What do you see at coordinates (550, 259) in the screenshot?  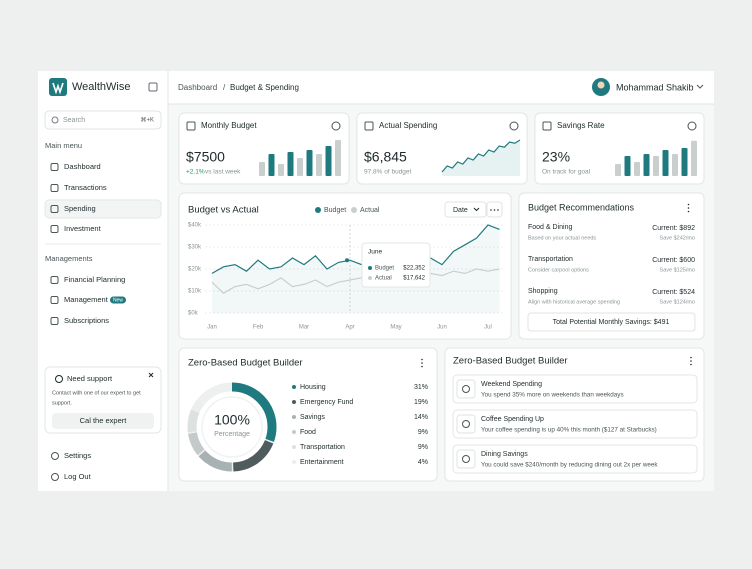 I see `rec-name: Transportation` at bounding box center [550, 259].